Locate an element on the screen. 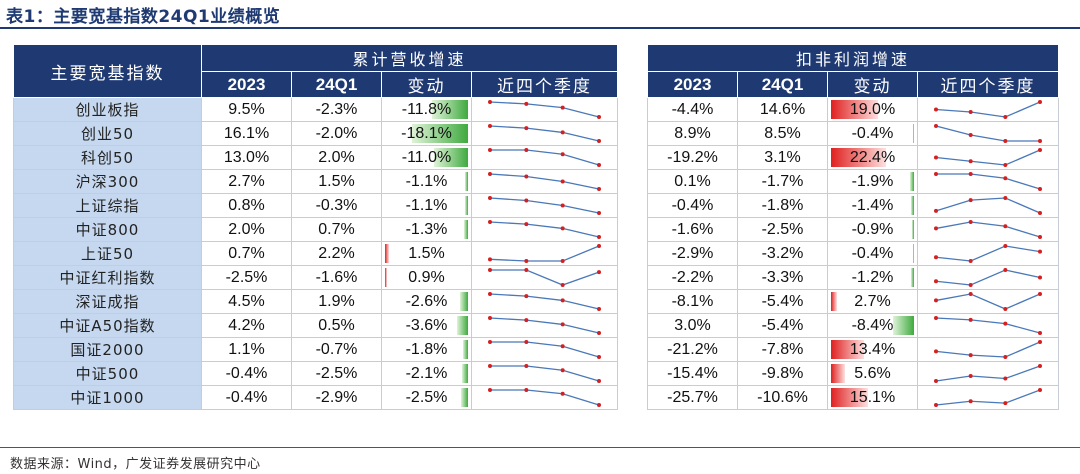 This screenshot has height=474, width=1080. prof-24q1-value: -9.8% is located at coordinates (782, 373).